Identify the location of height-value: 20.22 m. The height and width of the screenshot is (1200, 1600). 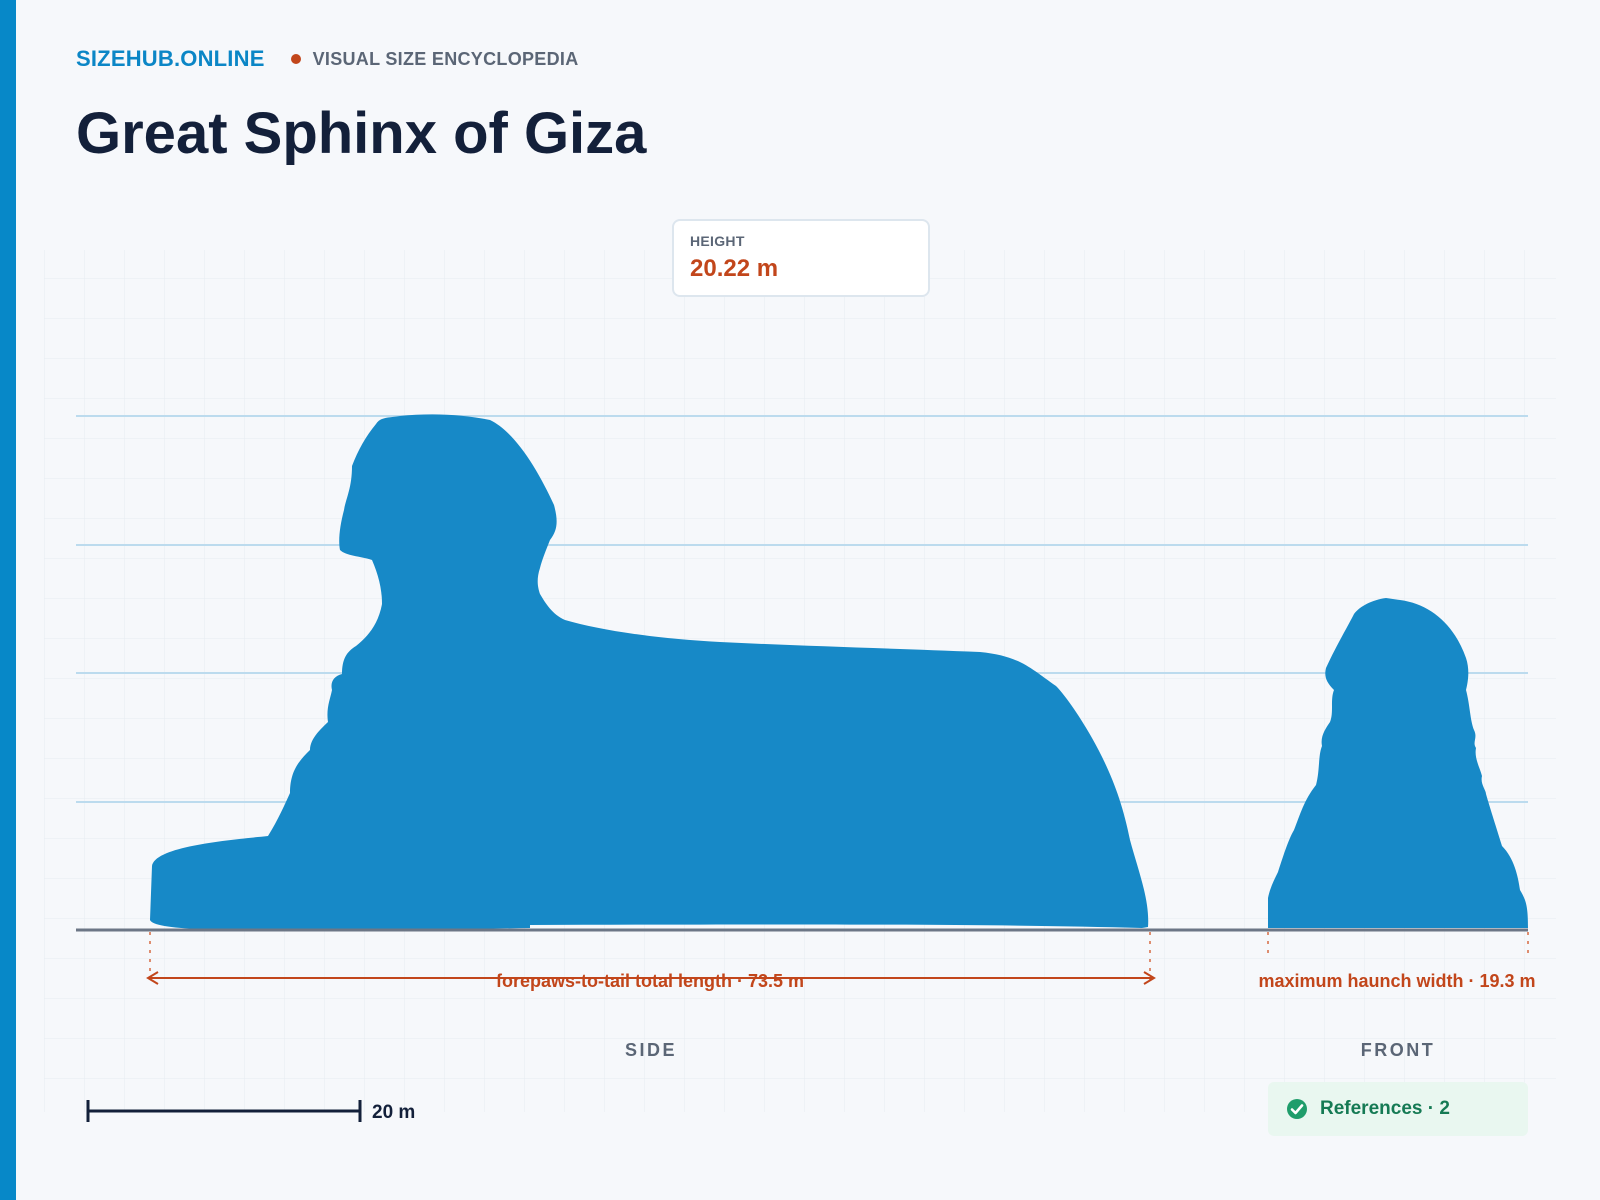
(734, 268).